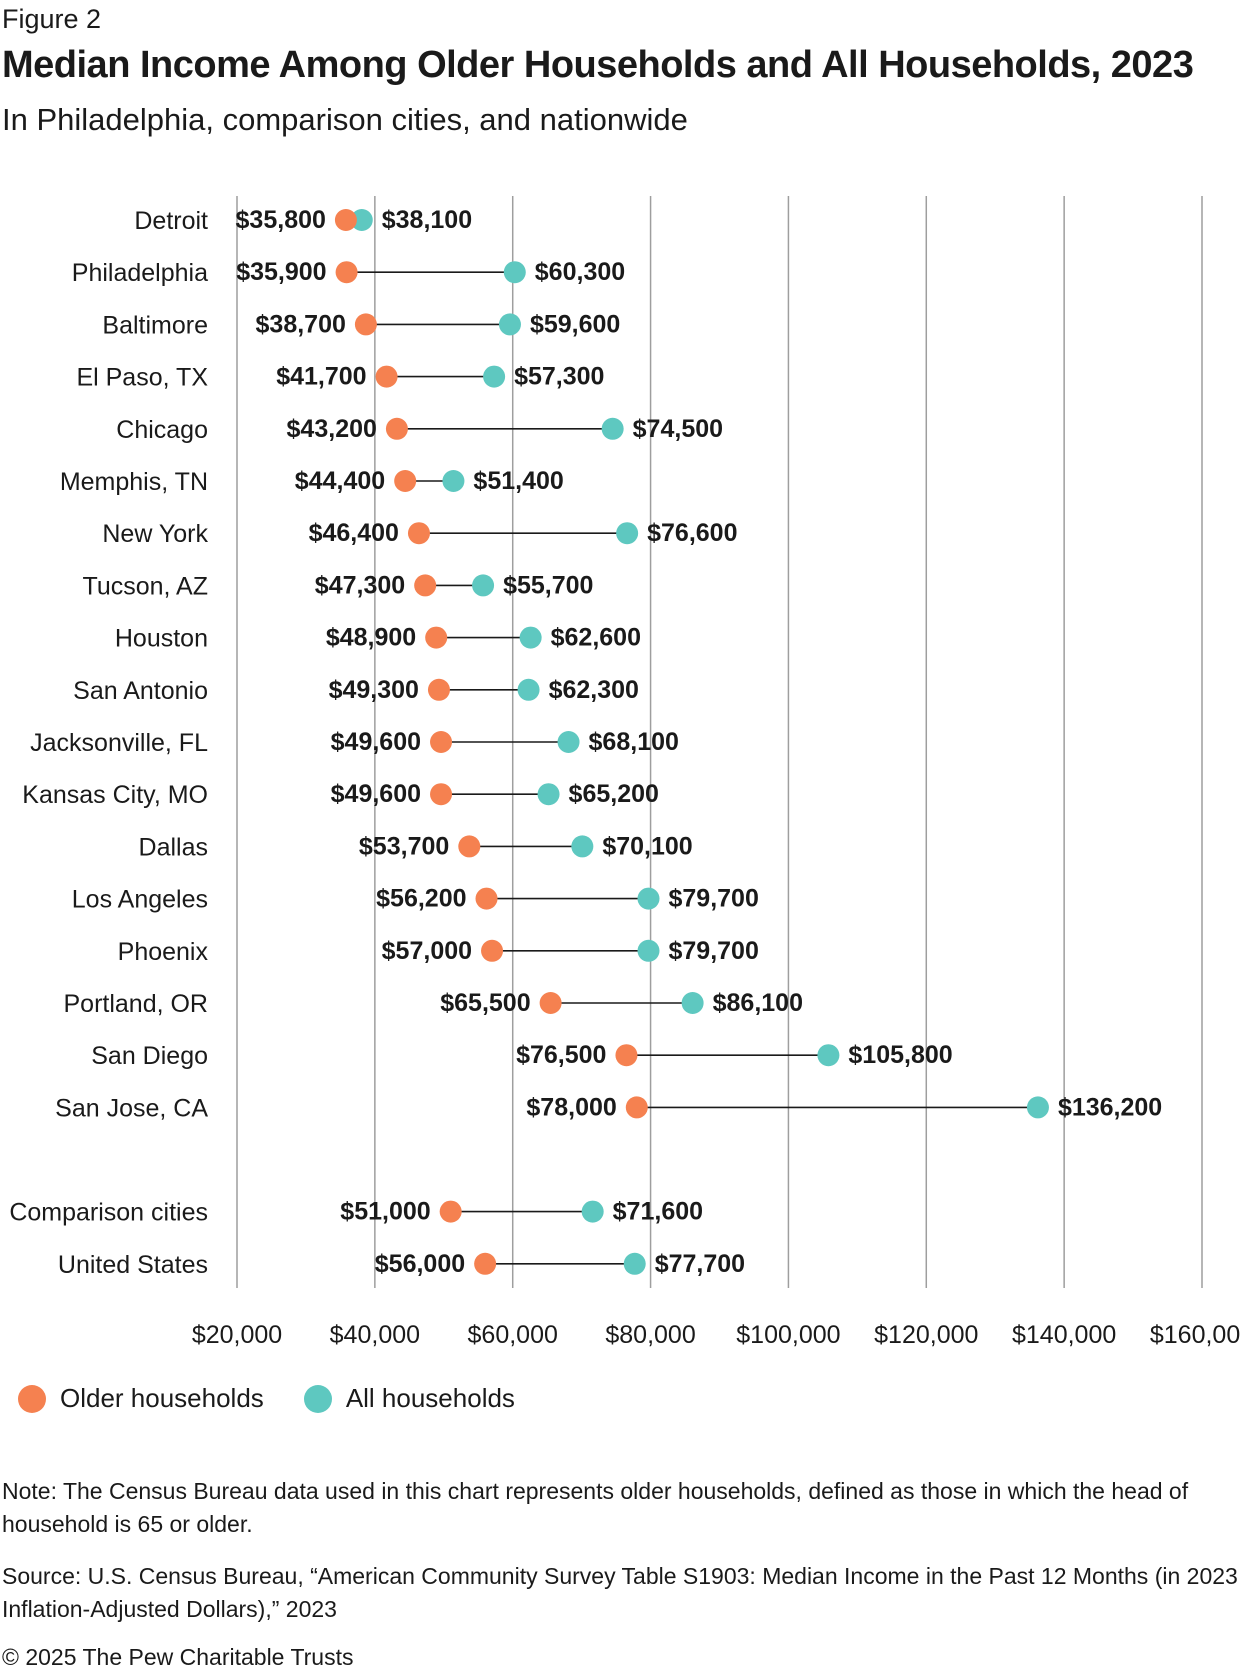  I want to click on legend-item-older: Older households, so click(141, 1398).